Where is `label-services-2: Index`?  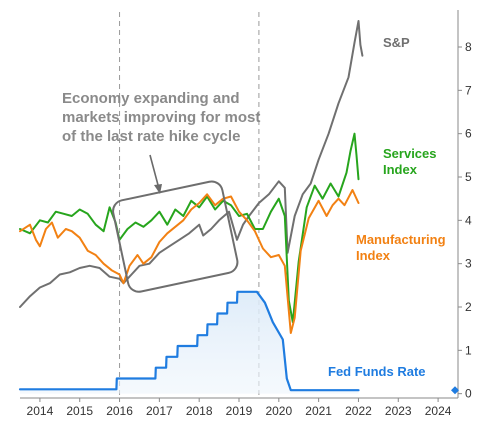 label-services-2: Index is located at coordinates (400, 169).